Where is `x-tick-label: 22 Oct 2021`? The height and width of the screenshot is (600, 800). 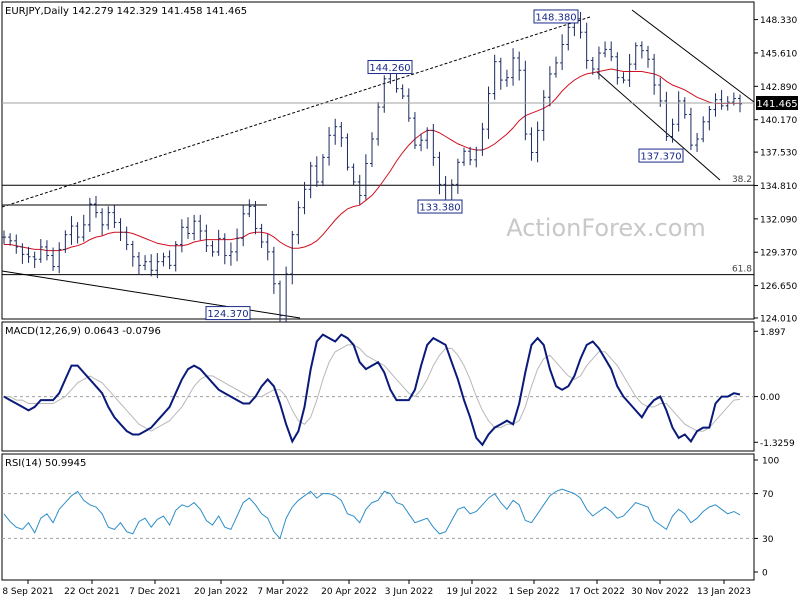
x-tick-label: 22 Oct 2021 is located at coordinates (92, 592).